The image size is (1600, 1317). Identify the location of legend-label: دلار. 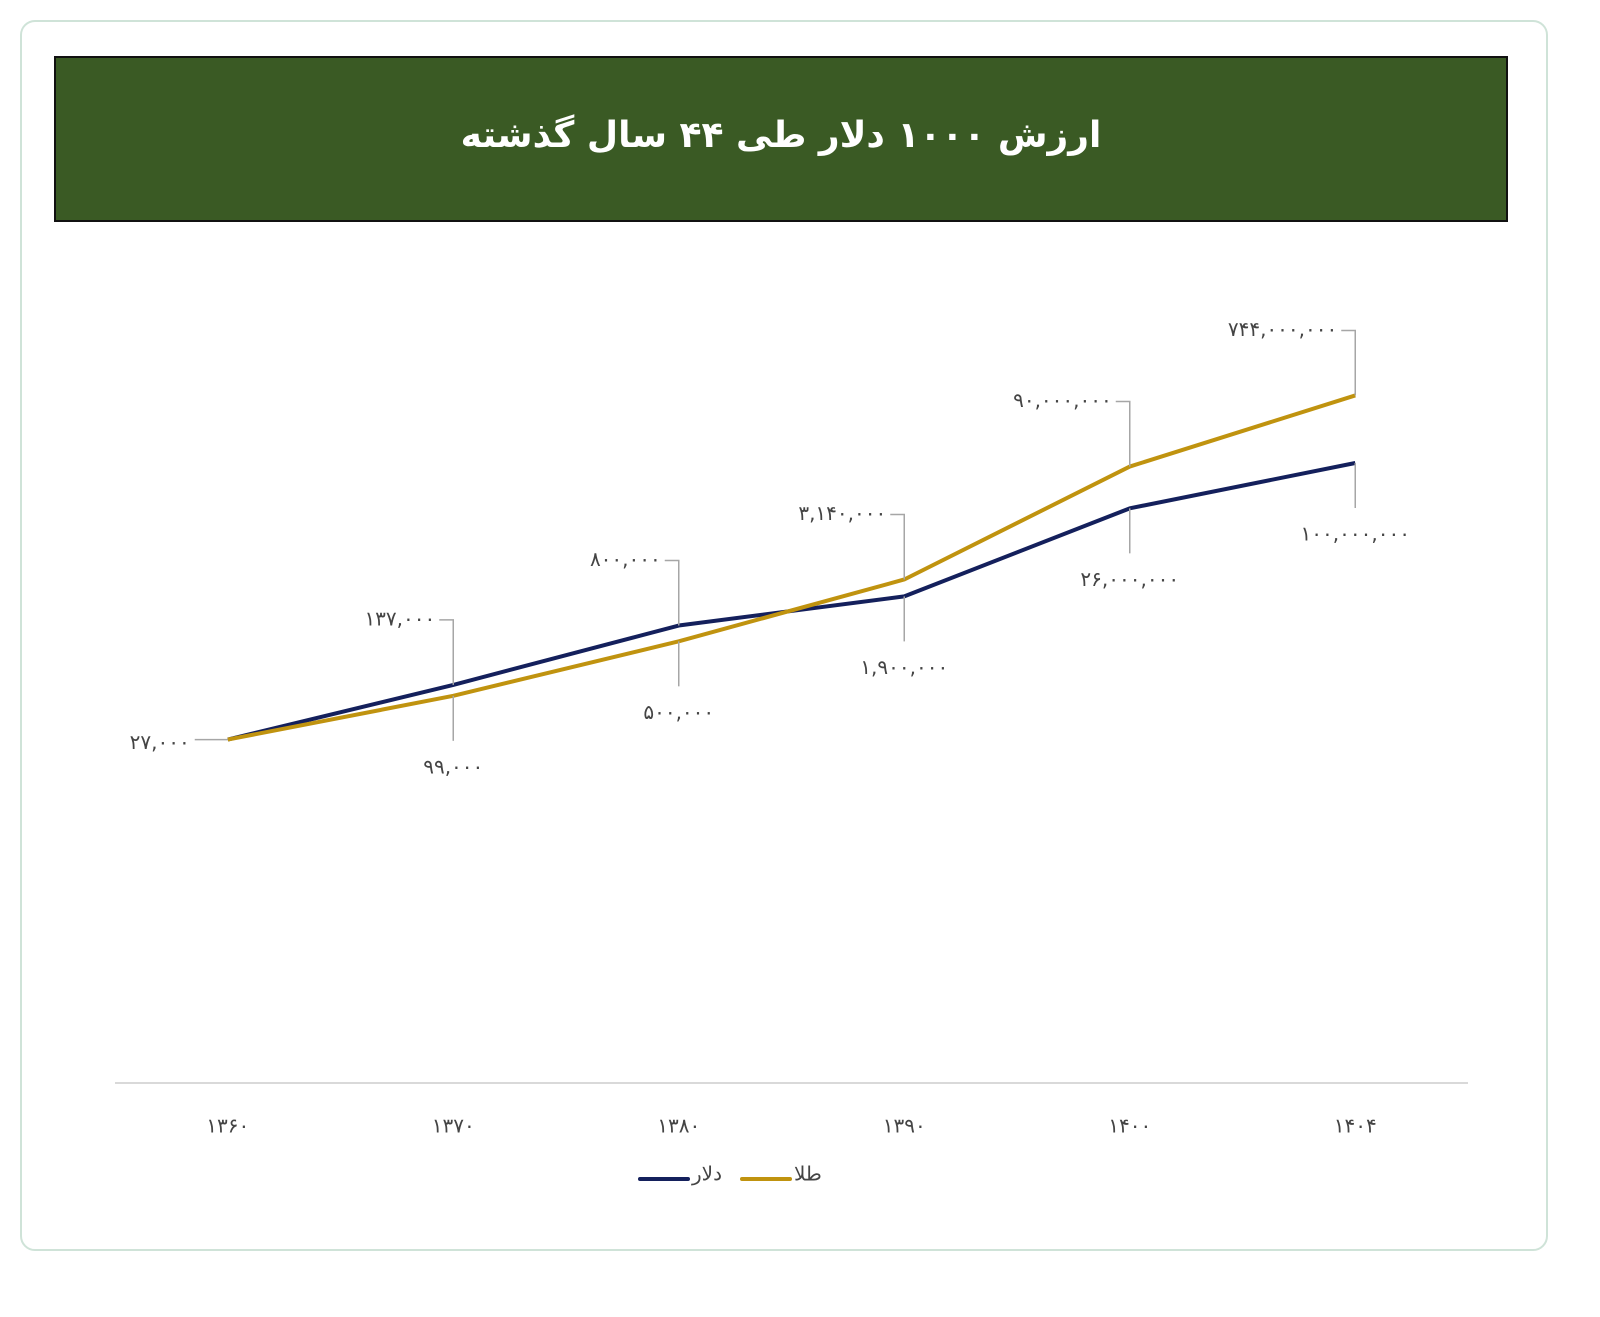
(706, 1174).